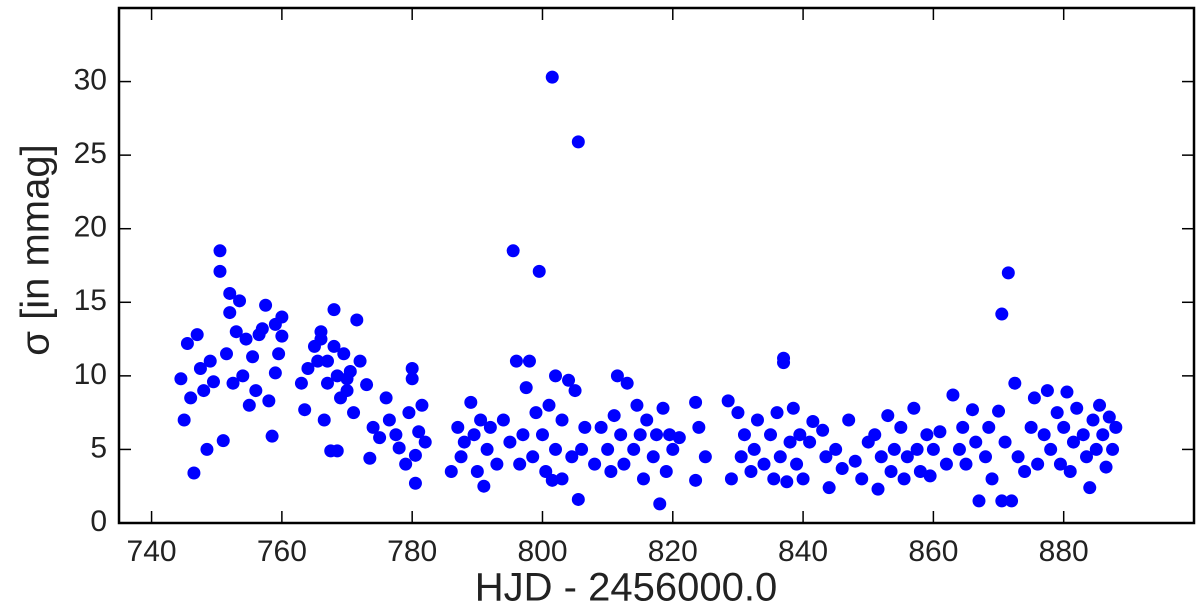 This screenshot has height=608, width=1200. What do you see at coordinates (673, 551) in the screenshot?
I see `x-tick-label: 820` at bounding box center [673, 551].